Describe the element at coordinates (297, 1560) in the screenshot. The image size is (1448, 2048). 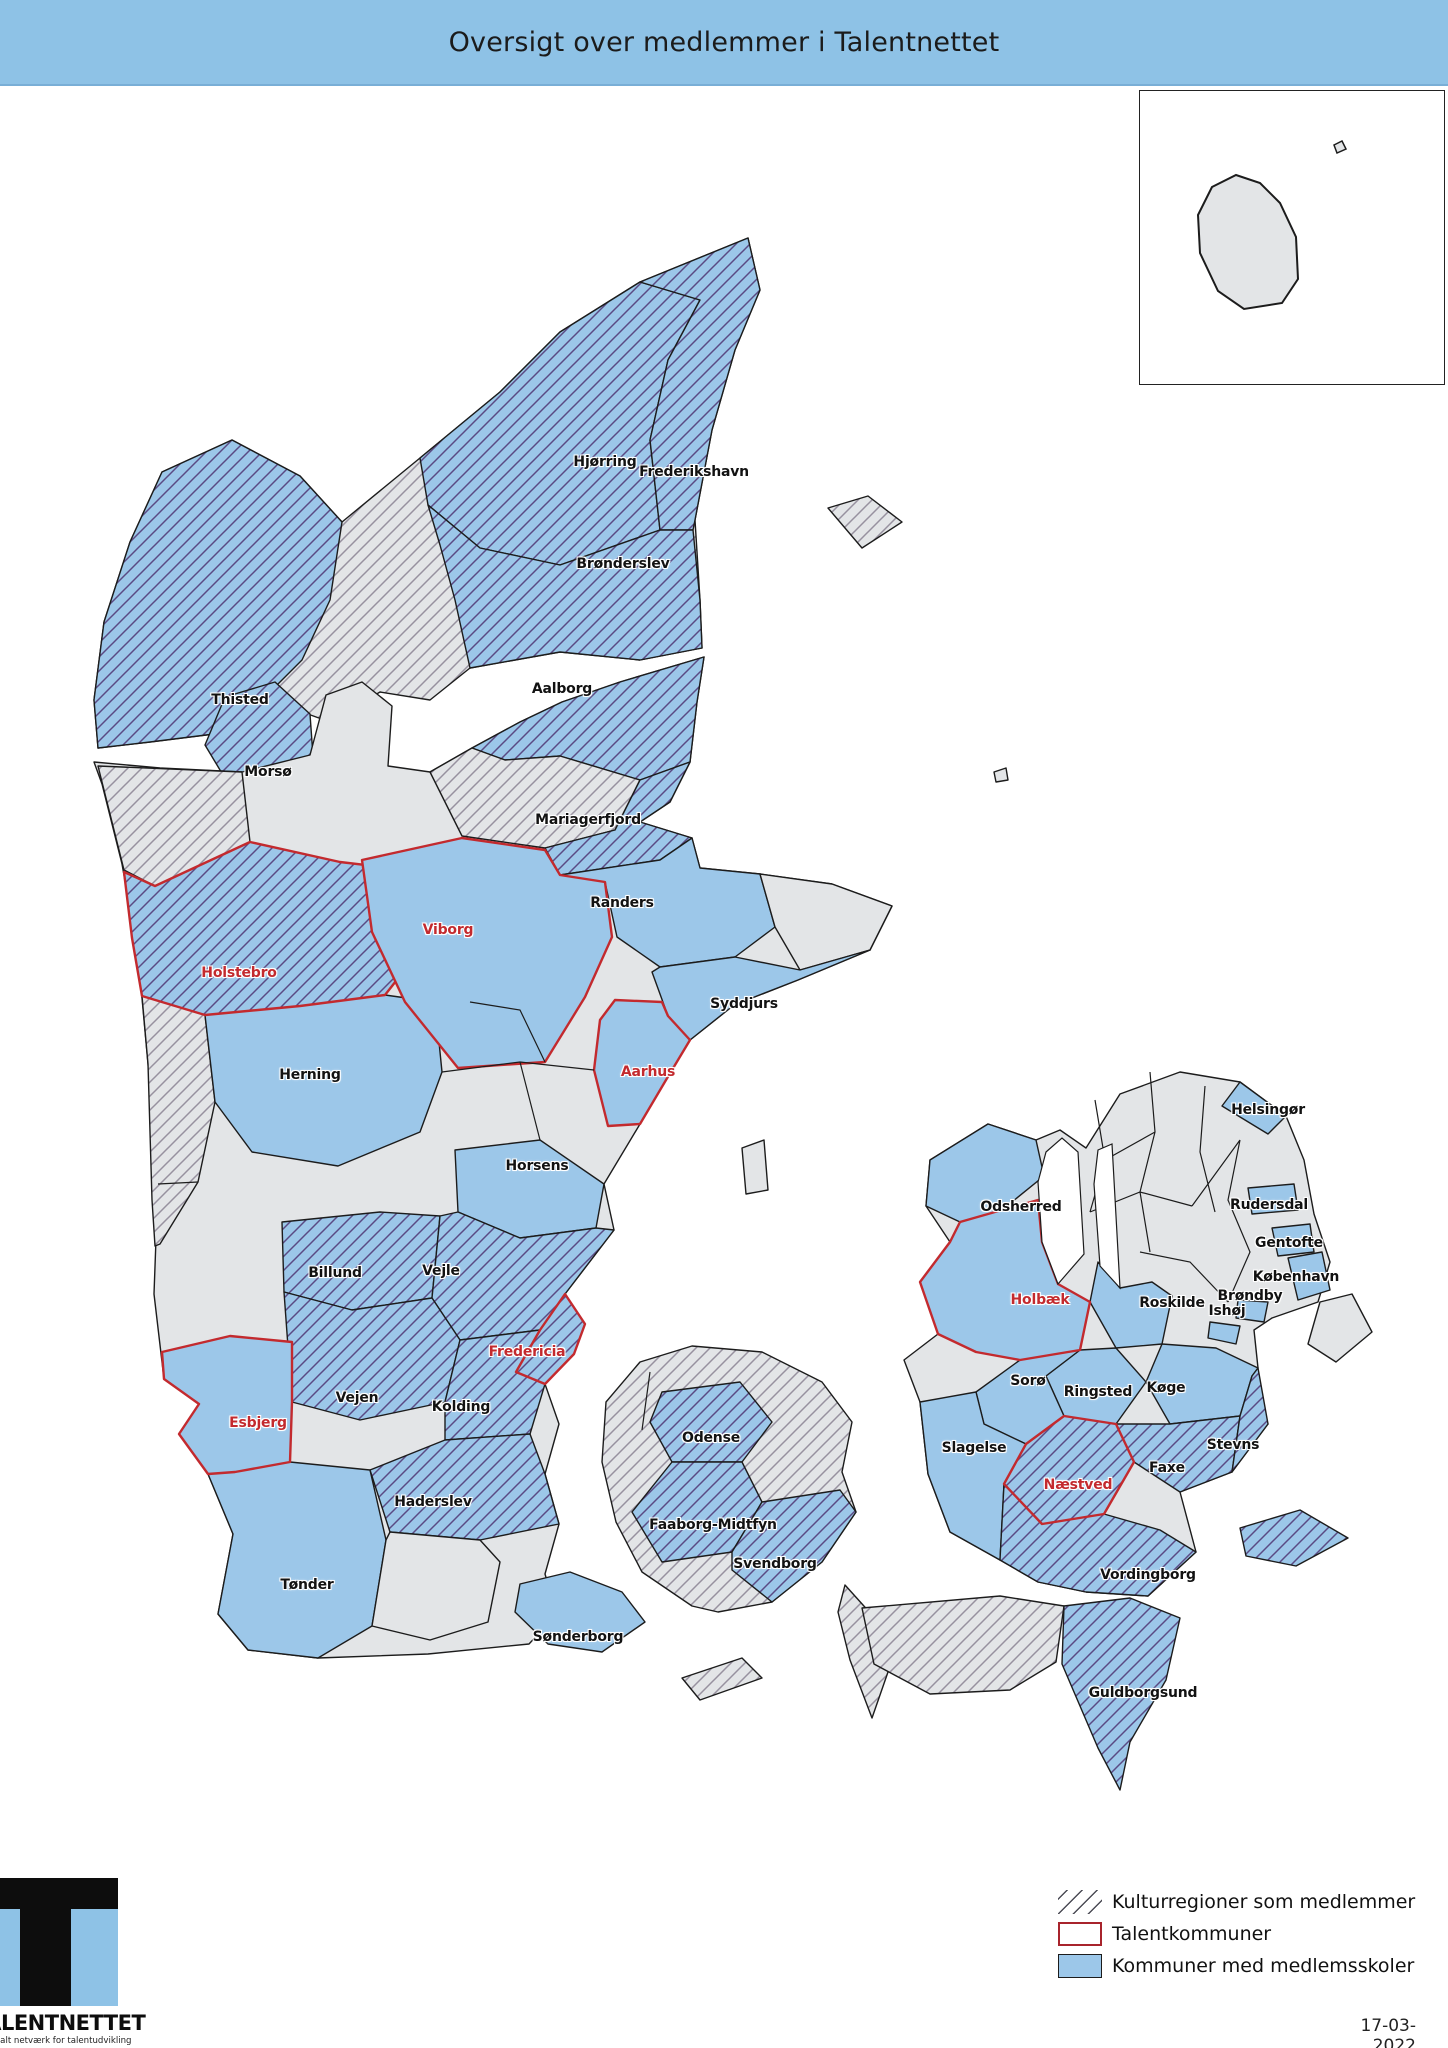
I see `region-tonder` at that location.